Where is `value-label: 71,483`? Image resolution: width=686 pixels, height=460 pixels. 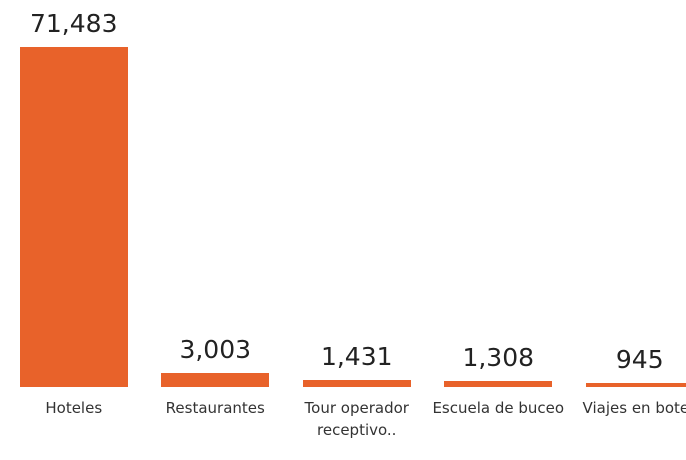 value-label: 71,483 is located at coordinates (74, 23).